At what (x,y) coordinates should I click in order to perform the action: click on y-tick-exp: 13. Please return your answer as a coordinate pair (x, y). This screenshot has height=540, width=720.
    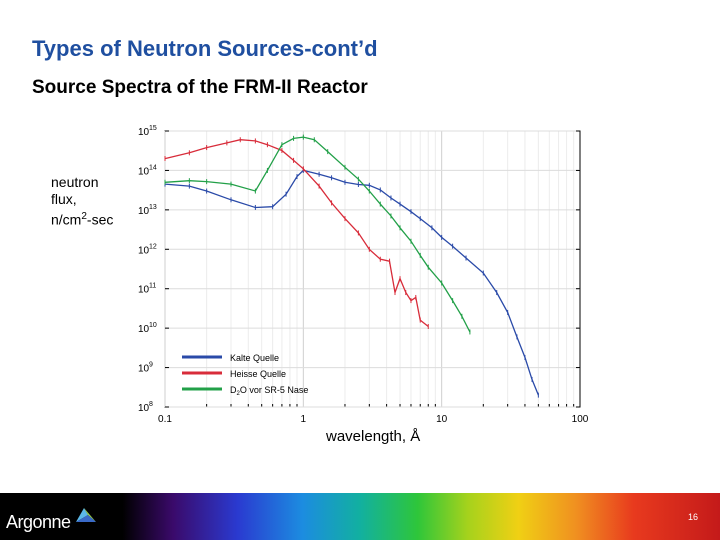
    Looking at the image, I should click on (153, 207).